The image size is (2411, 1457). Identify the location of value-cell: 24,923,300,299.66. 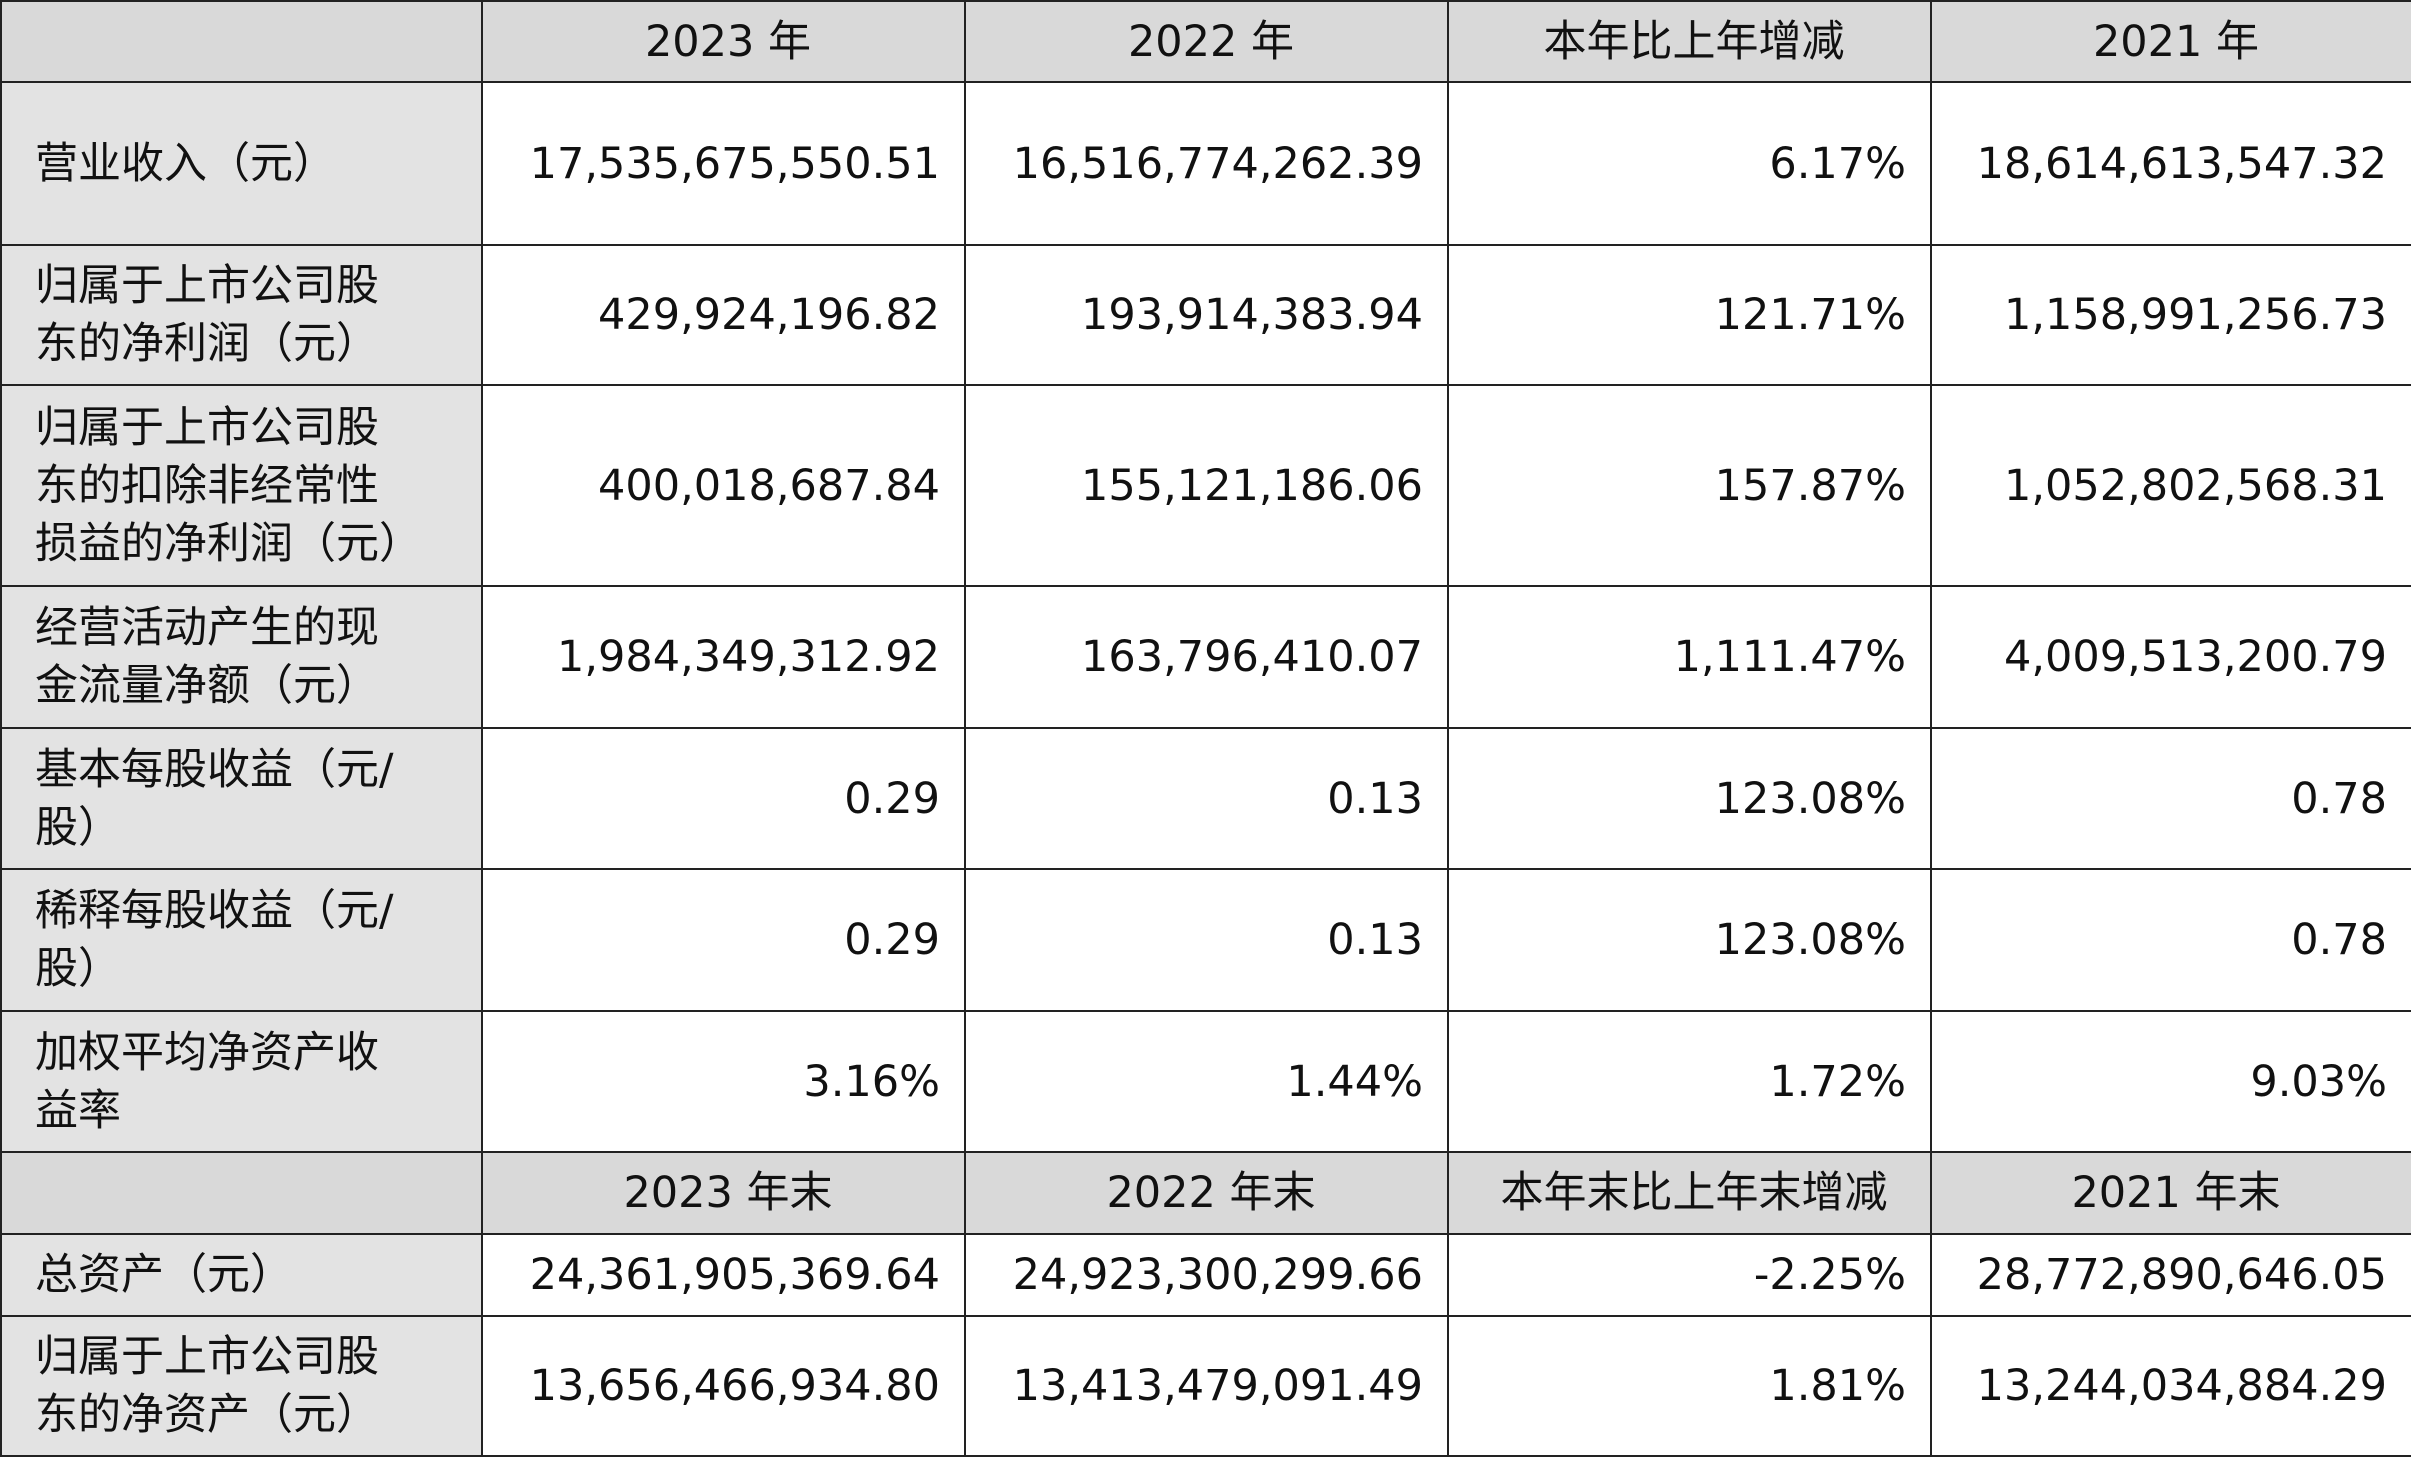
(1206, 1275).